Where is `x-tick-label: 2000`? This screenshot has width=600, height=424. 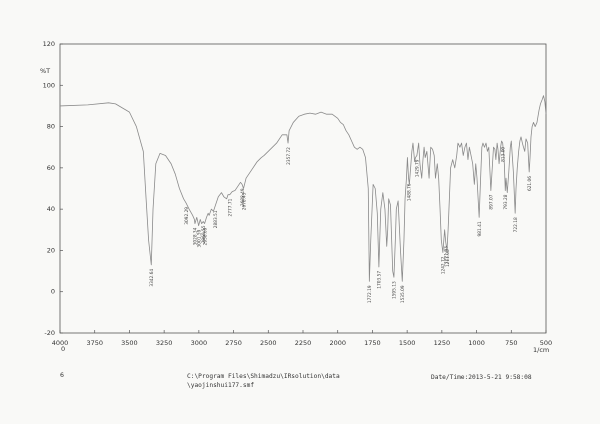
x-tick-label: 2000 is located at coordinates (337, 343).